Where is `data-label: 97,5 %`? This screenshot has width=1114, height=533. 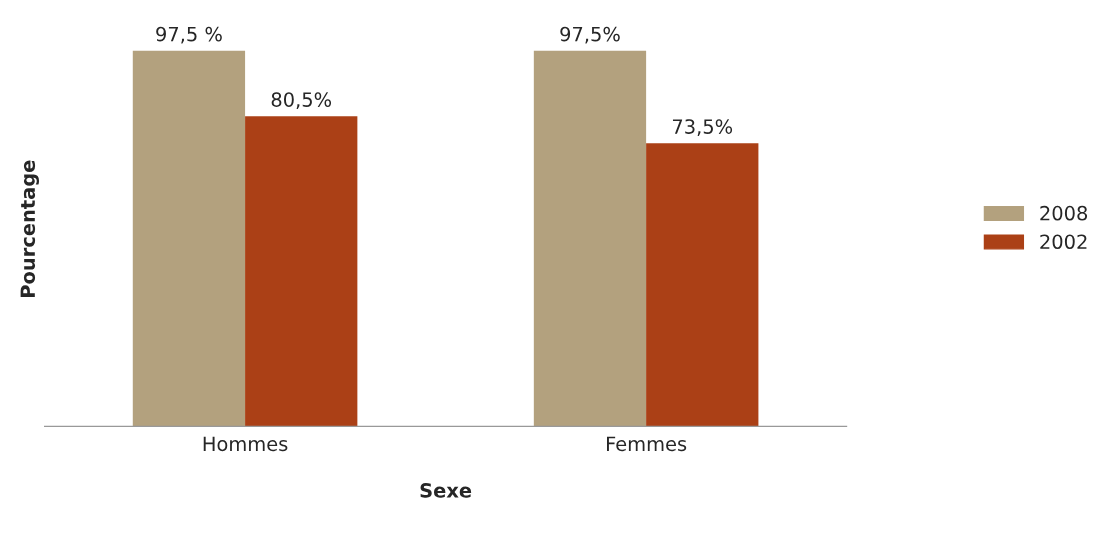 data-label: 97,5 % is located at coordinates (189, 35).